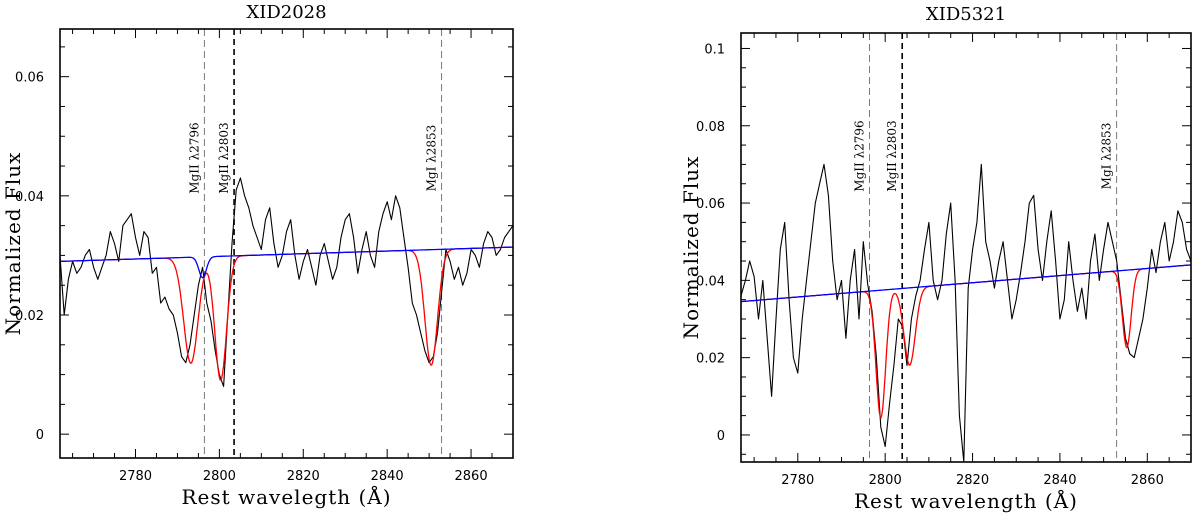  What do you see at coordinates (966, 14) in the screenshot?
I see `chart-title: XID5321` at bounding box center [966, 14].